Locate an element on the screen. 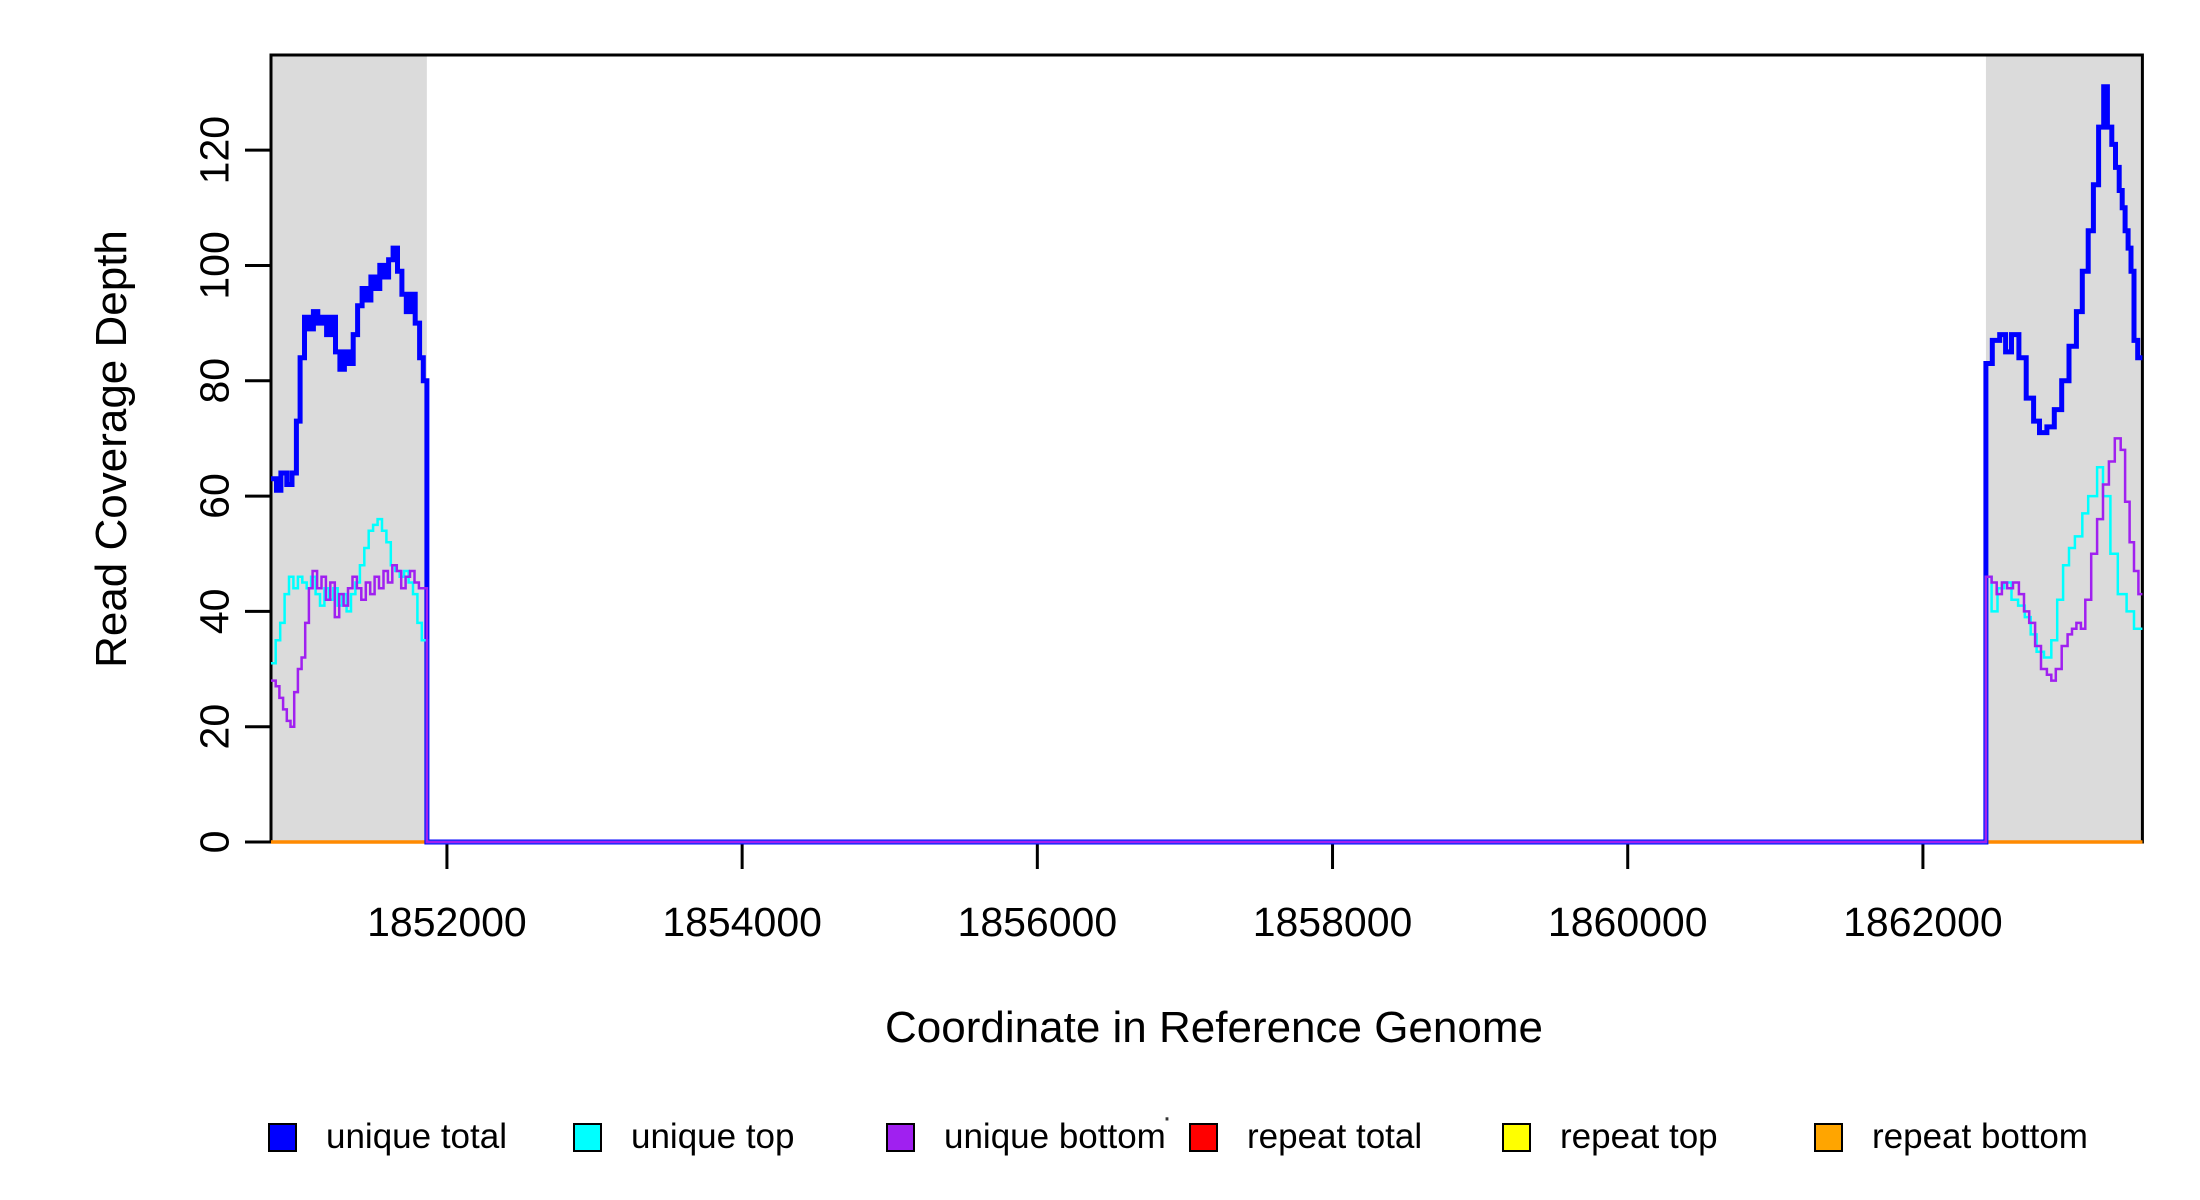  legend-label-repeat-bottom: repeat bottom is located at coordinates (1980, 1136).